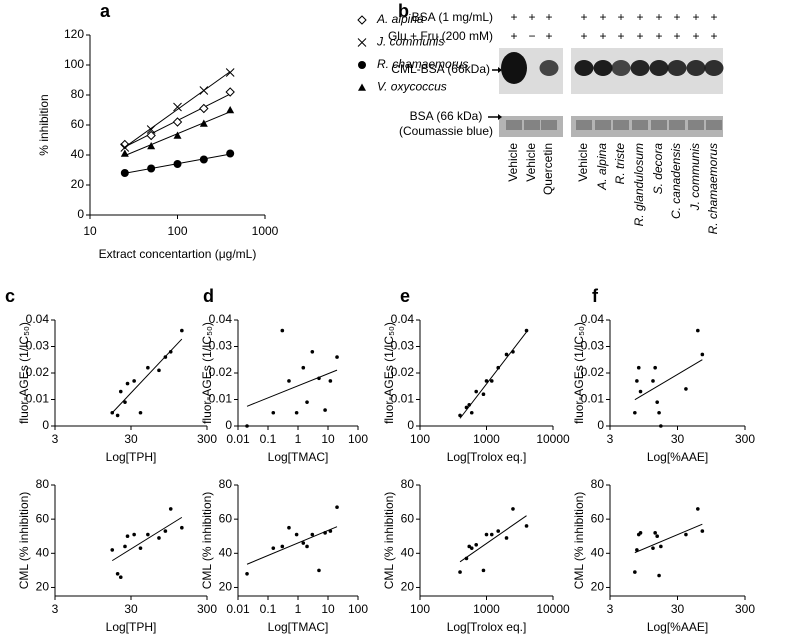 The height and width of the screenshot is (636, 785). Describe the element at coordinates (602, 167) in the screenshot. I see `lane-label: A. alpina` at that location.